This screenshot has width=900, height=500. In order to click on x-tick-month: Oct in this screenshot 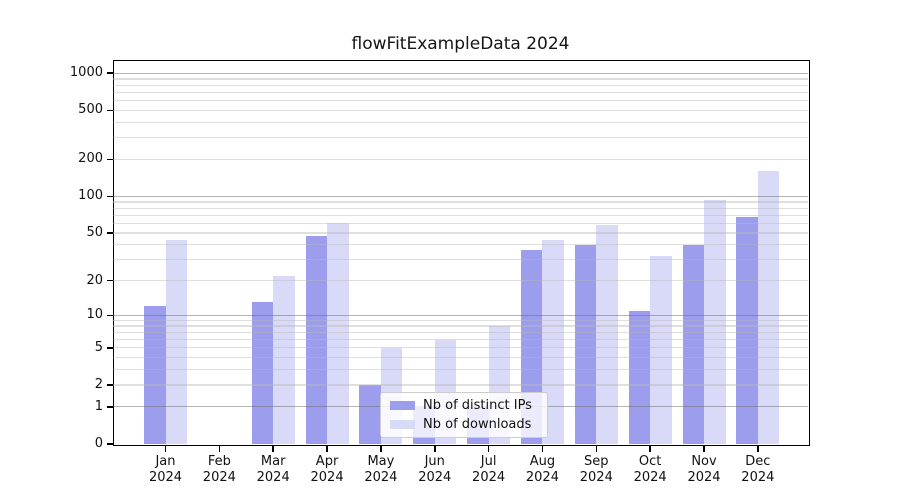, I will do `click(650, 461)`.